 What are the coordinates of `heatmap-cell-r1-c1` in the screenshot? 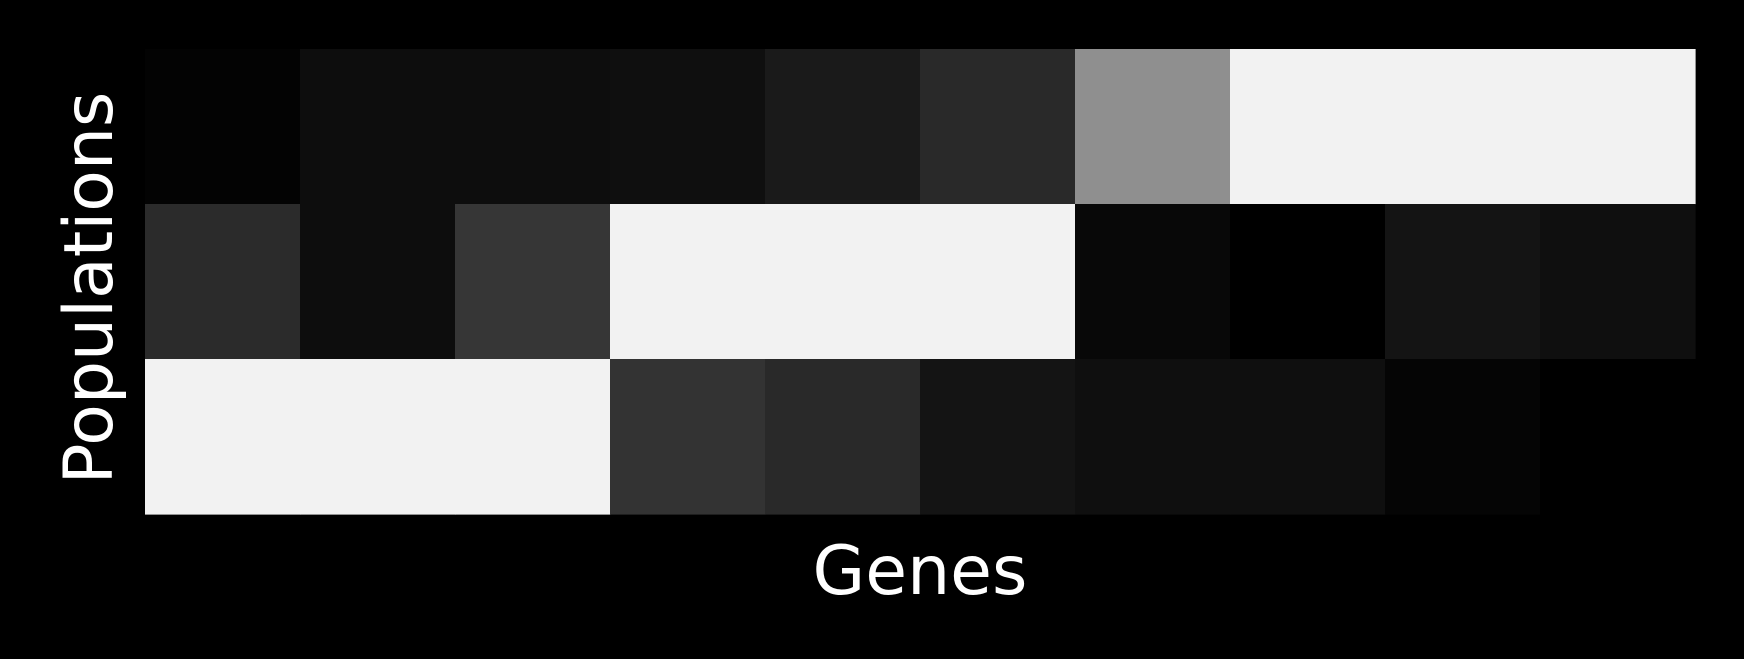 It's located at (378, 282).